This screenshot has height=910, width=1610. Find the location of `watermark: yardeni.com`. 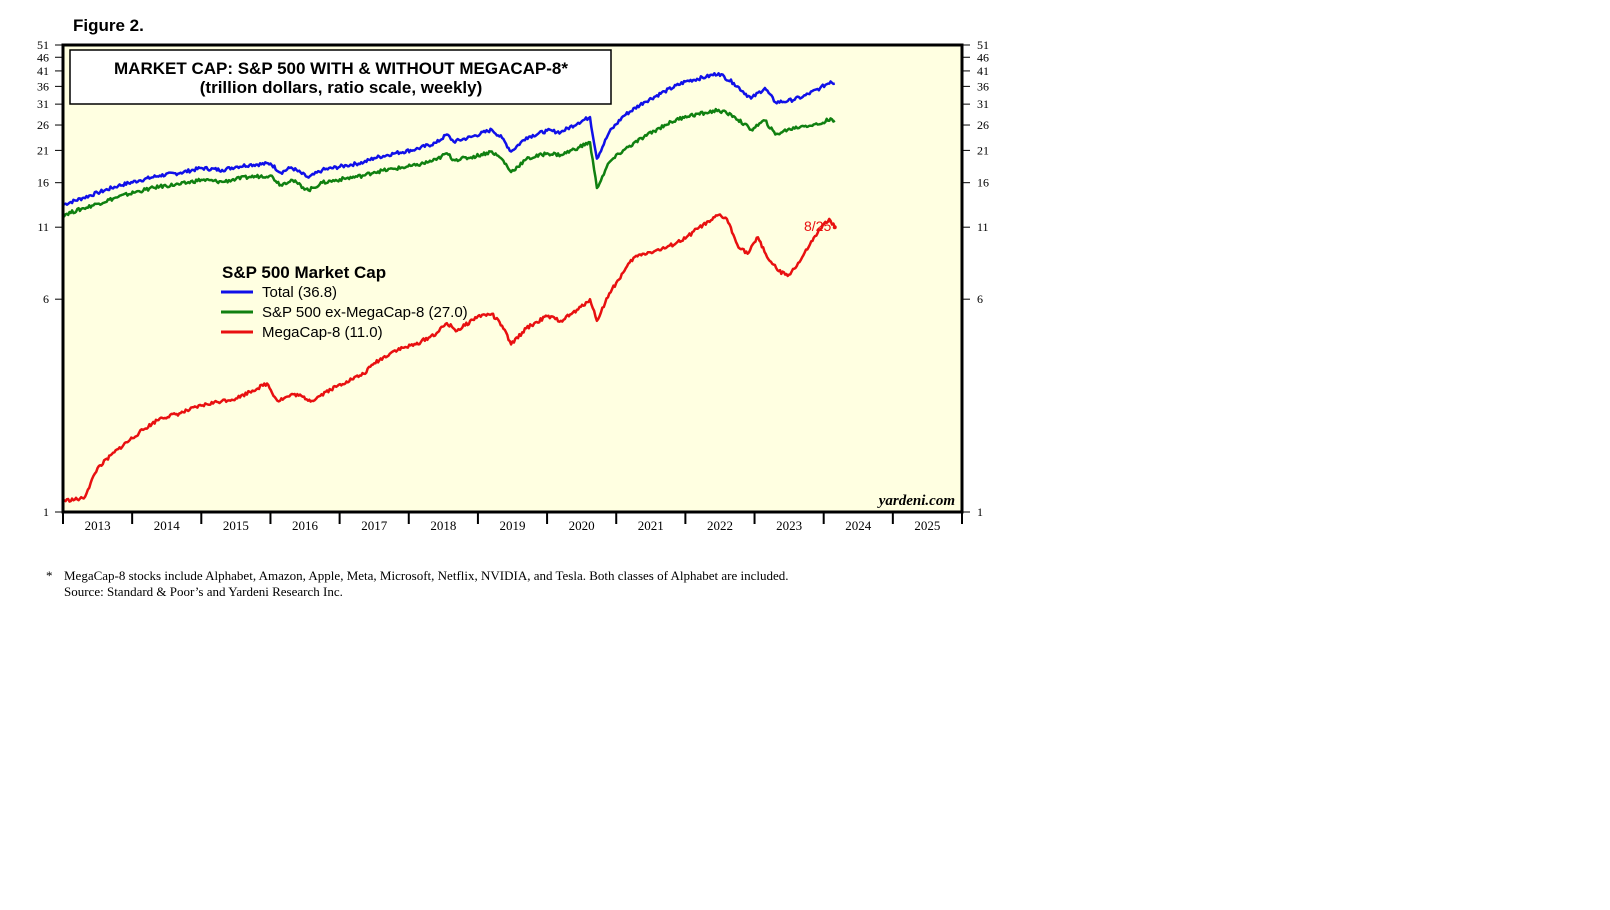

watermark: yardeni.com is located at coordinates (916, 501).